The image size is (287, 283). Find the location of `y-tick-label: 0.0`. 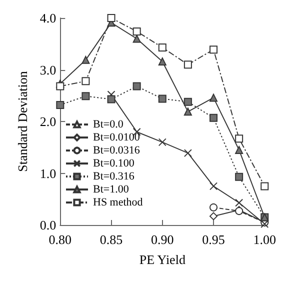

y-tick-label: 0.0 is located at coordinates (48, 225).